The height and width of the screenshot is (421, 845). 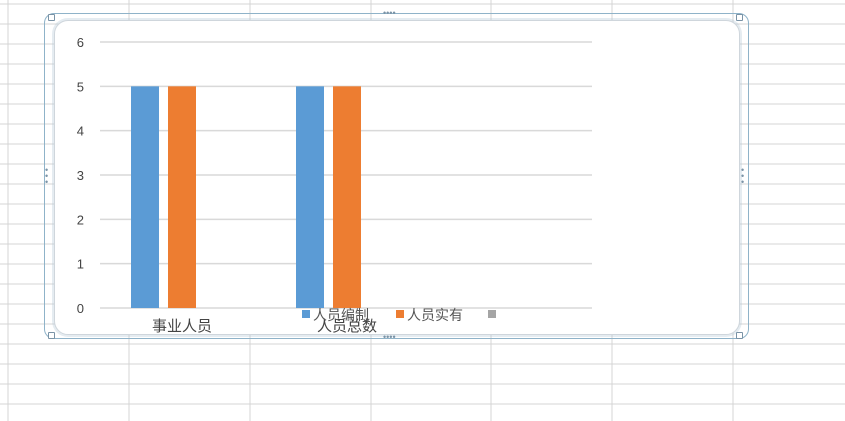 I want to click on resize-handle-bottom: ••••, so click(x=389, y=337).